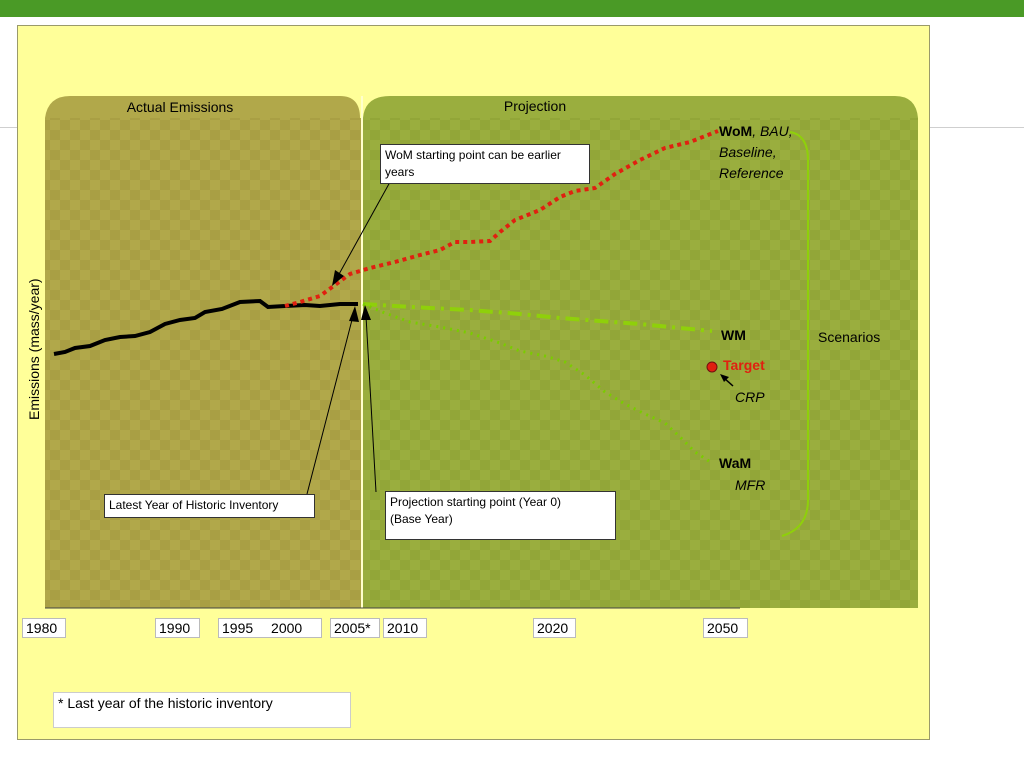 The height and width of the screenshot is (768, 1024). Describe the element at coordinates (535, 106) in the screenshot. I see `projection-header: Projection` at that location.